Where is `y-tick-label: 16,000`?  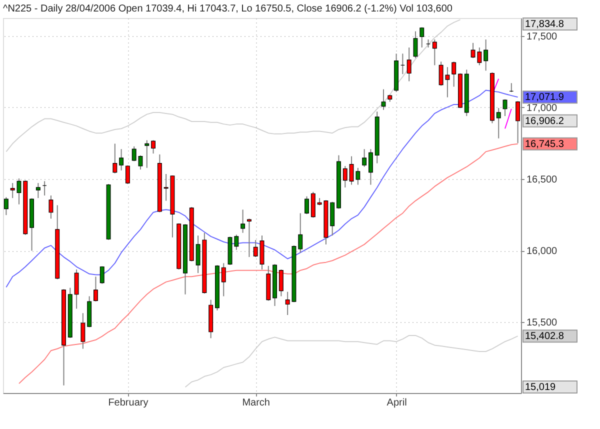
y-tick-label: 16,000 is located at coordinates (542, 252).